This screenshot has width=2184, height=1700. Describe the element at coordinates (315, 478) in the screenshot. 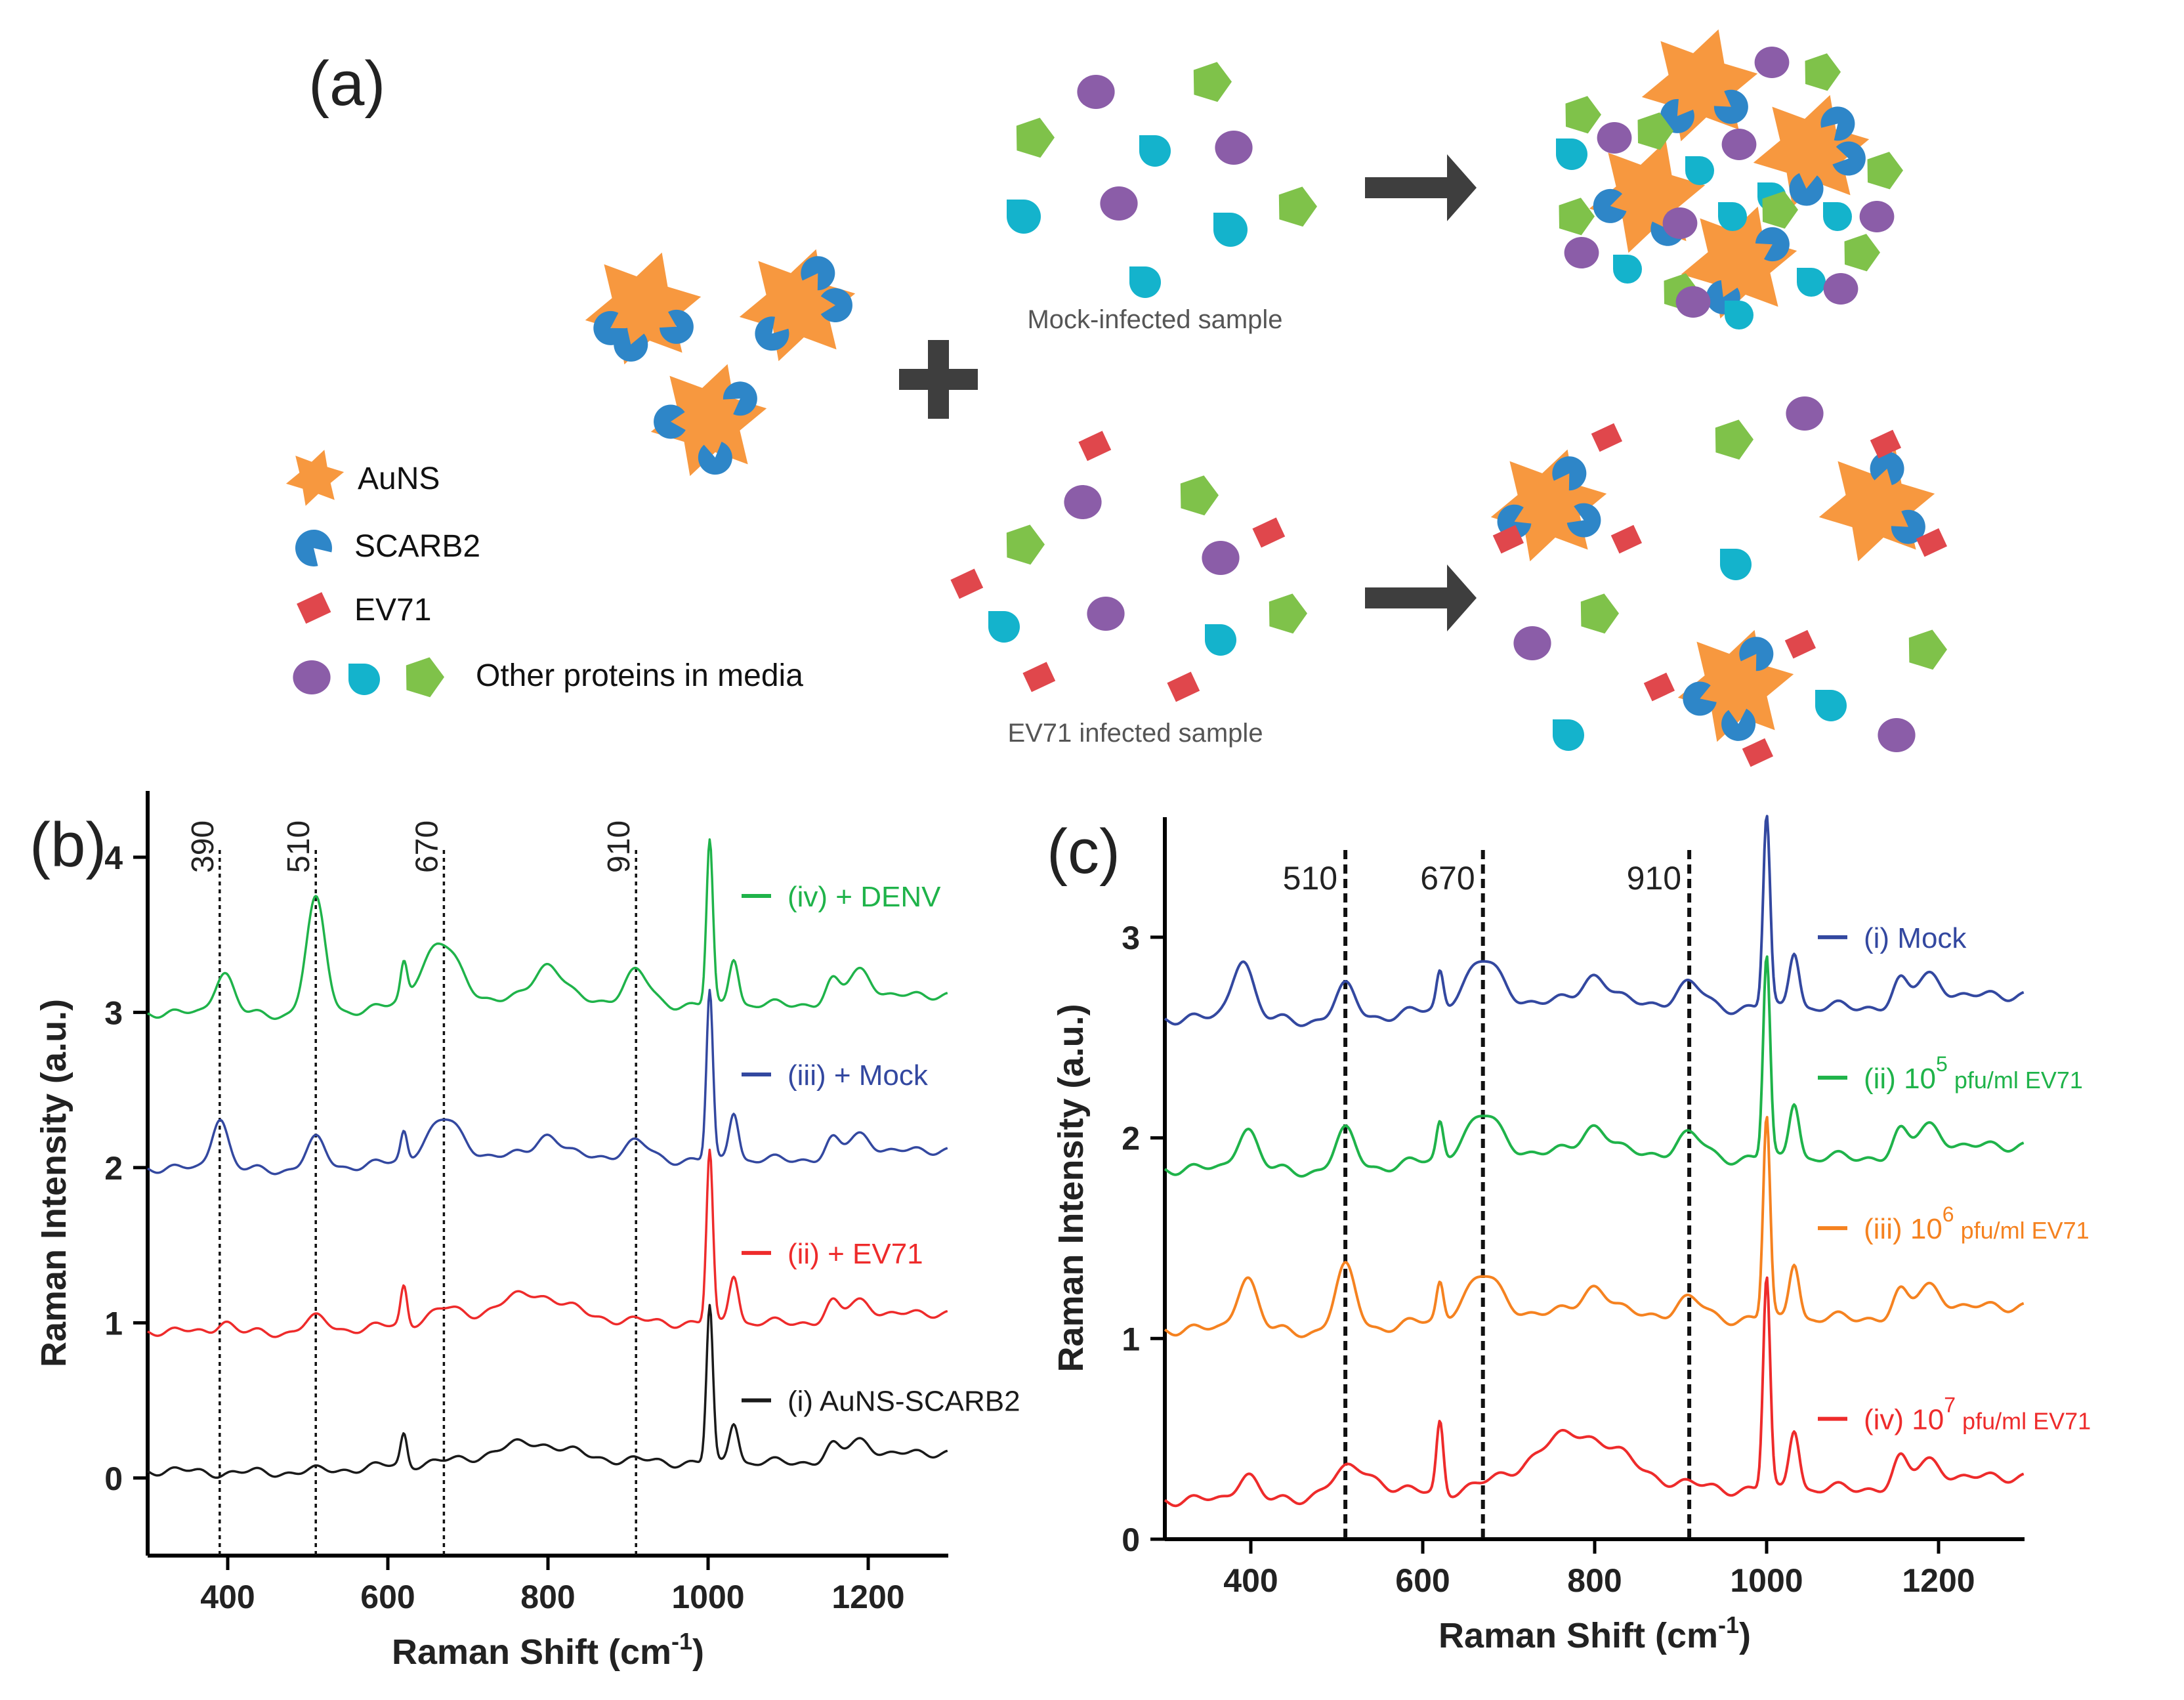

I see `legend-star-icon` at that location.